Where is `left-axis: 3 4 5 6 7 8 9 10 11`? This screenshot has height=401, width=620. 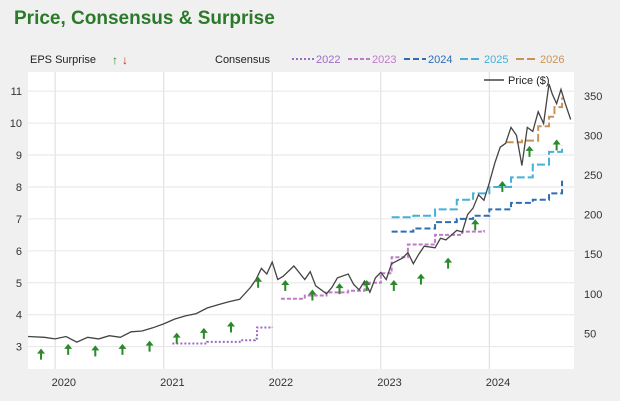
left-axis: 3 4 5 6 7 8 9 10 11 is located at coordinates (16, 219).